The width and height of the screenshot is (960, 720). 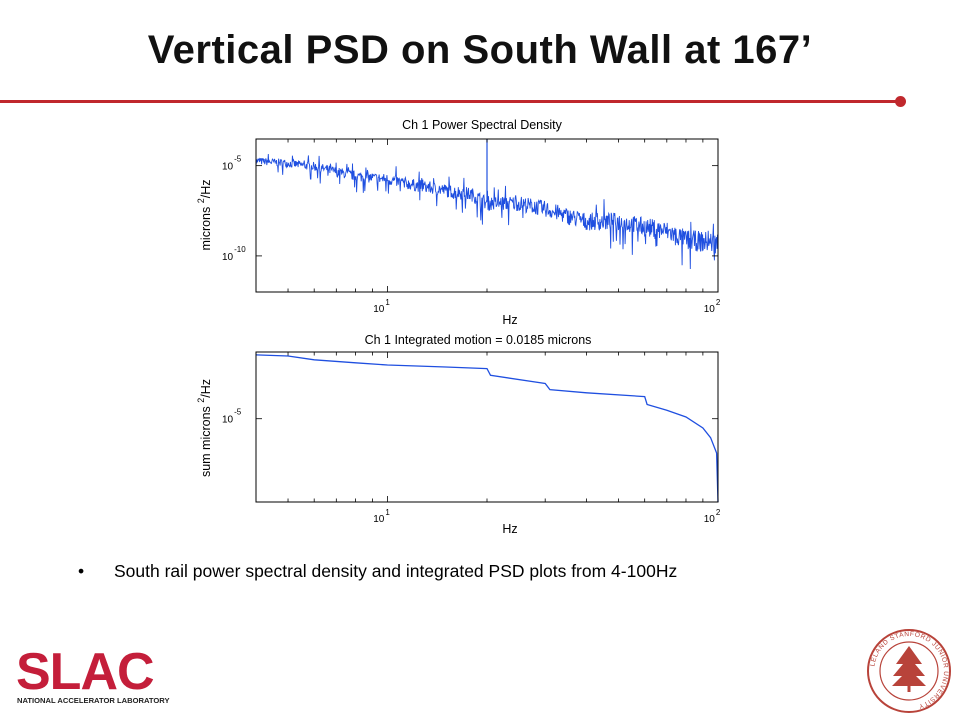 I want to click on psd-ytick-label: 10-10, so click(x=234, y=254).